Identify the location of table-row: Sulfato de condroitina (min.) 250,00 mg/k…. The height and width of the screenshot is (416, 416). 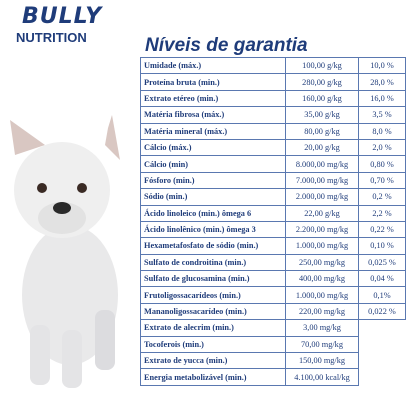
(273, 262).